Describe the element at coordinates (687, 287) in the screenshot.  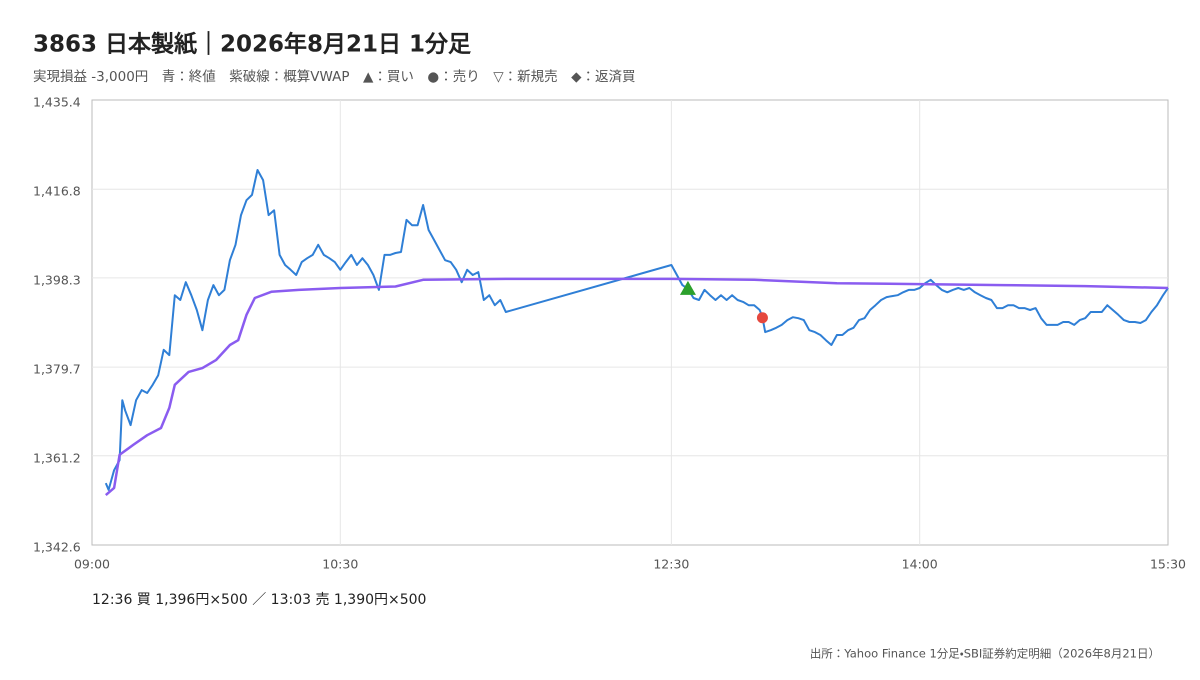
I see `buy-marker` at that location.